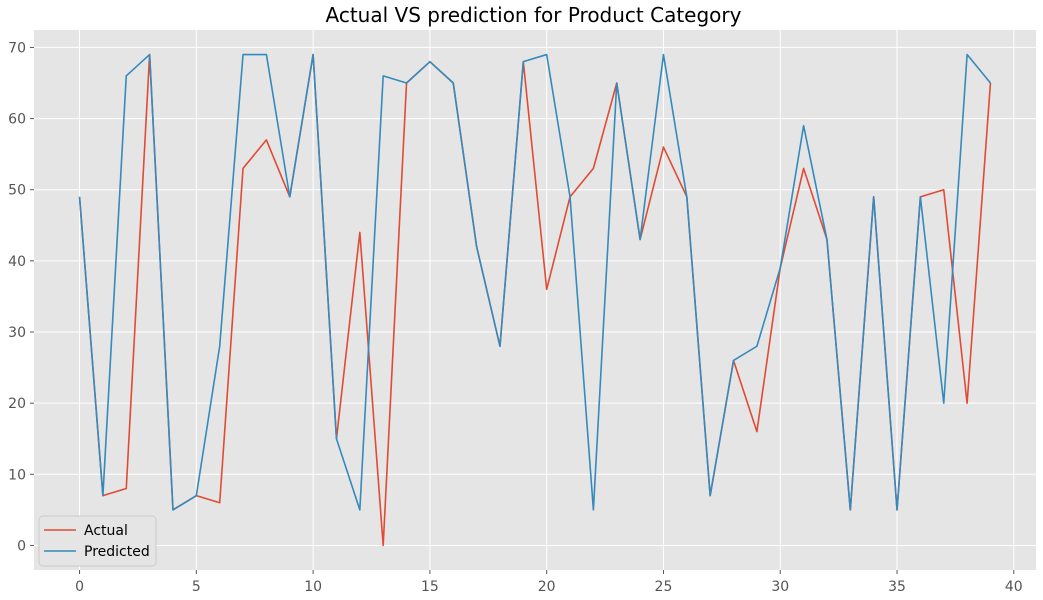 The width and height of the screenshot is (1043, 600). What do you see at coordinates (547, 587) in the screenshot?
I see `x-tick-label: 20` at bounding box center [547, 587].